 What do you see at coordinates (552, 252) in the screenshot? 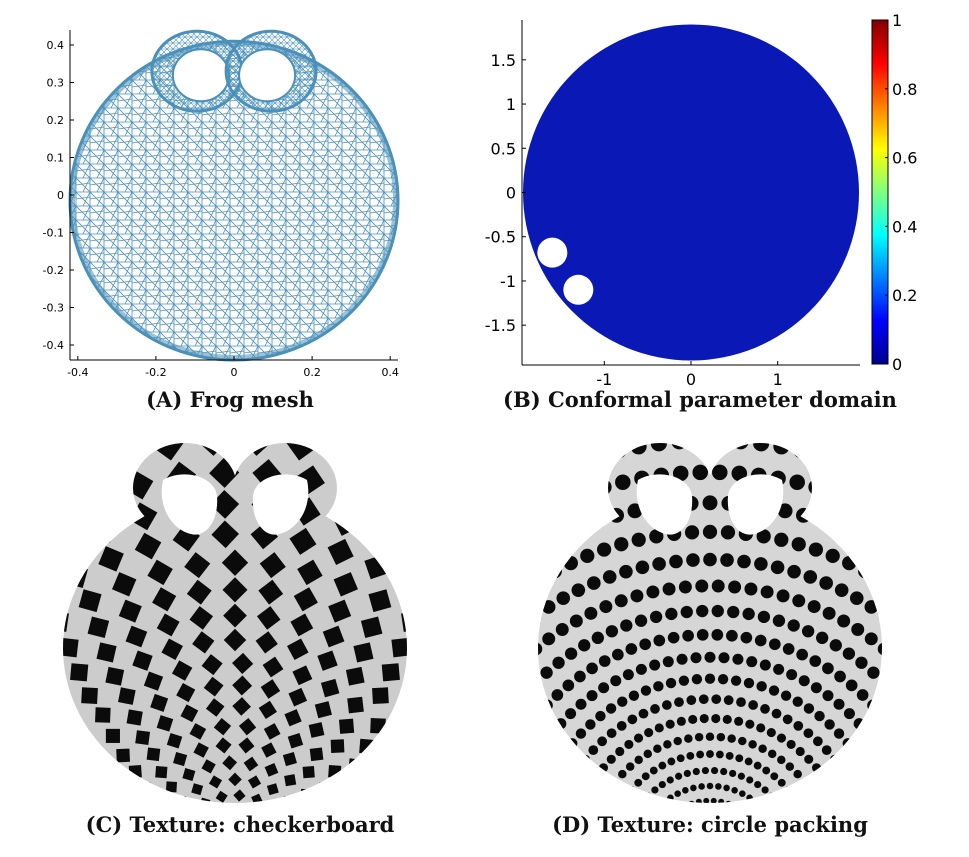
I see `disk-hole` at bounding box center [552, 252].